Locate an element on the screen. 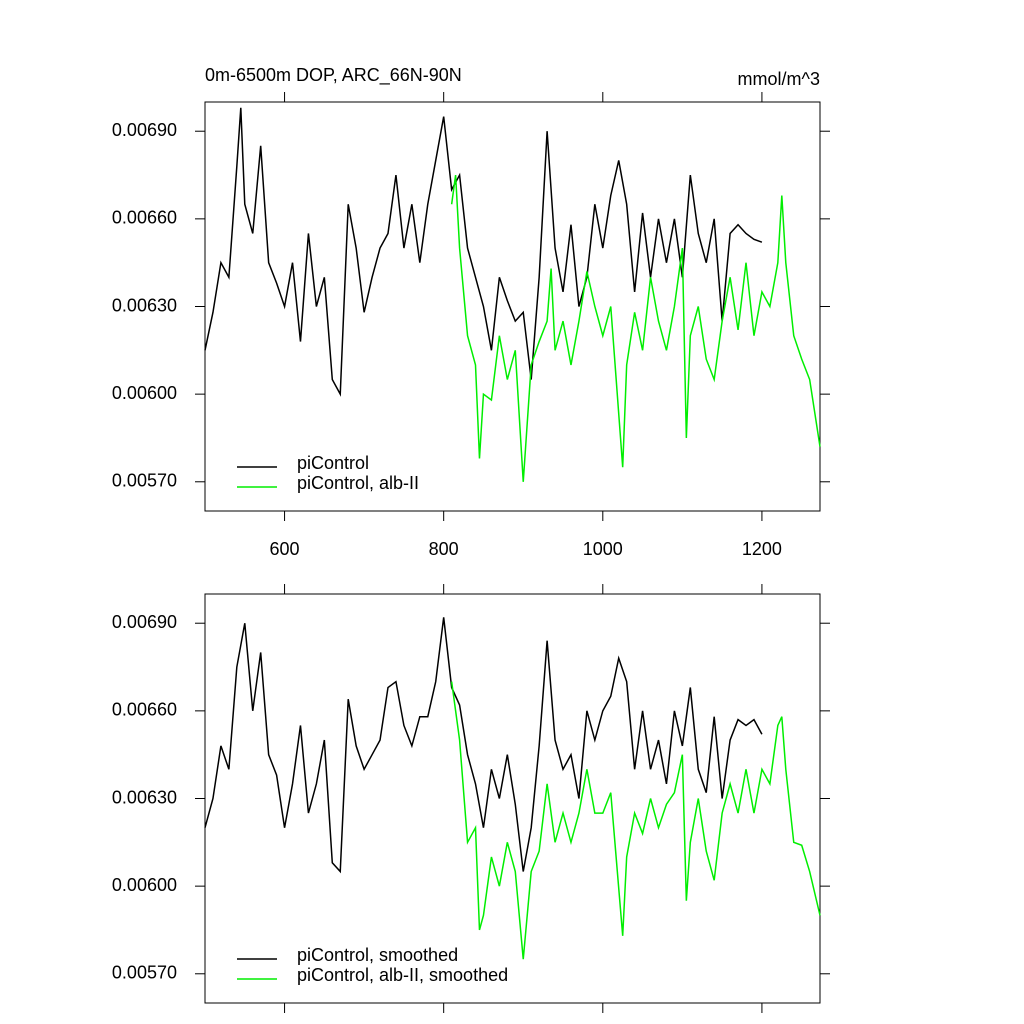 This screenshot has height=1024, width=1024. legend-label: piControl is located at coordinates (333, 463).